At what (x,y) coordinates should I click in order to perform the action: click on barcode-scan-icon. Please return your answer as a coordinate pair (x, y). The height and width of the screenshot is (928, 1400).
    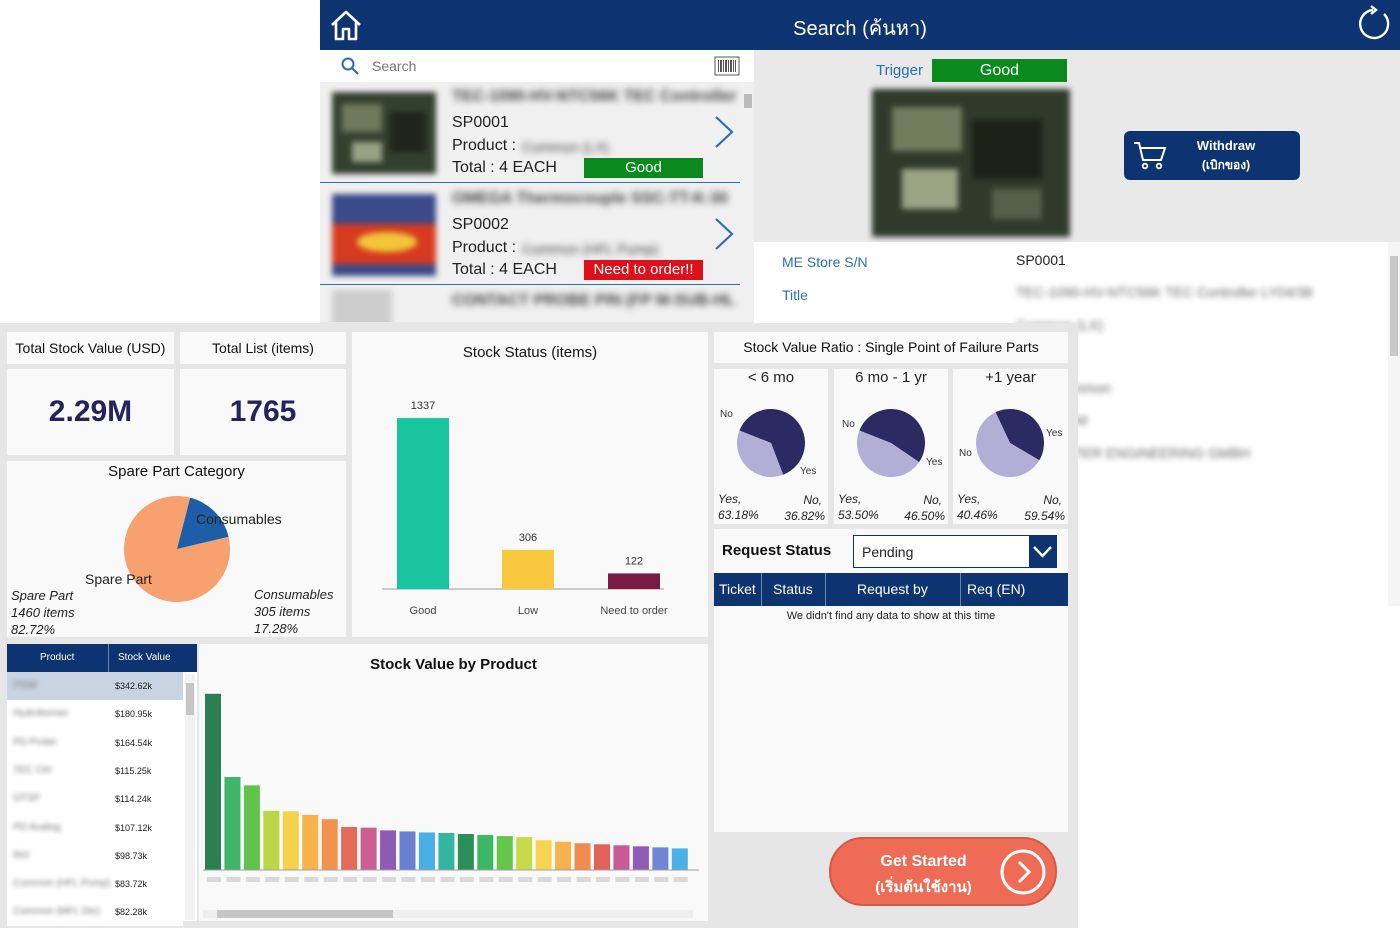
    Looking at the image, I should click on (727, 66).